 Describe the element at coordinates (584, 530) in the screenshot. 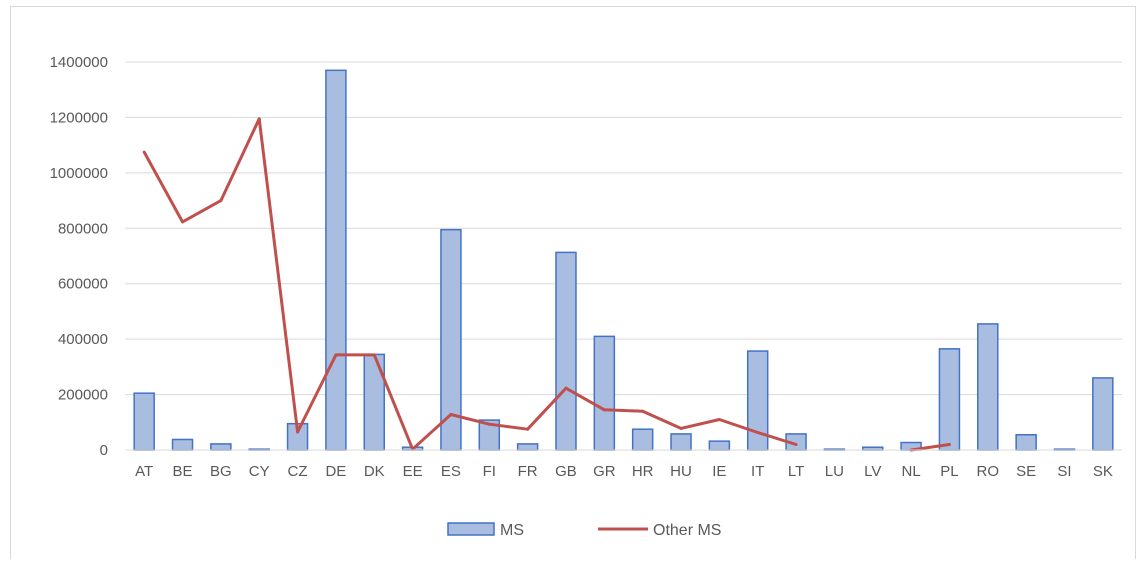

I see `legend: MS Other MS` at that location.